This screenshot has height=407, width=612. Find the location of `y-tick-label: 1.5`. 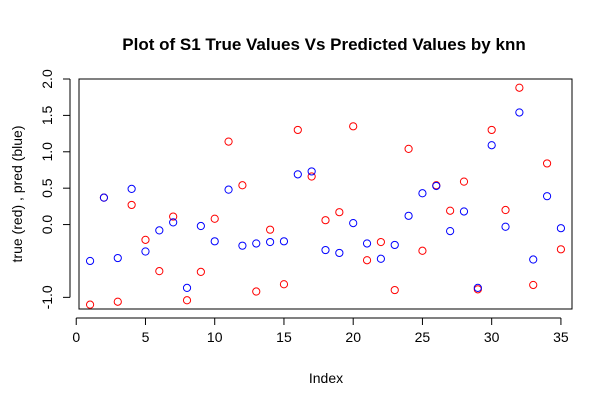

y-tick-label: 1.5 is located at coordinates (47, 115).